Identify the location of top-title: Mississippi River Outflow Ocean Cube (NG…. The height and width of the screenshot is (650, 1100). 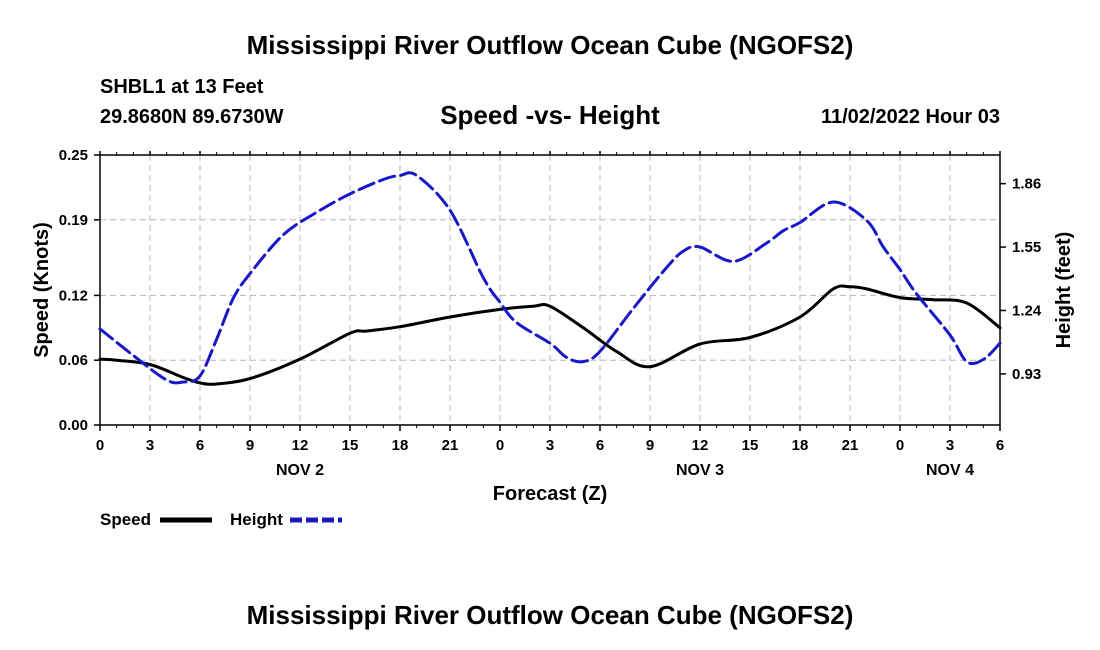
(550, 45).